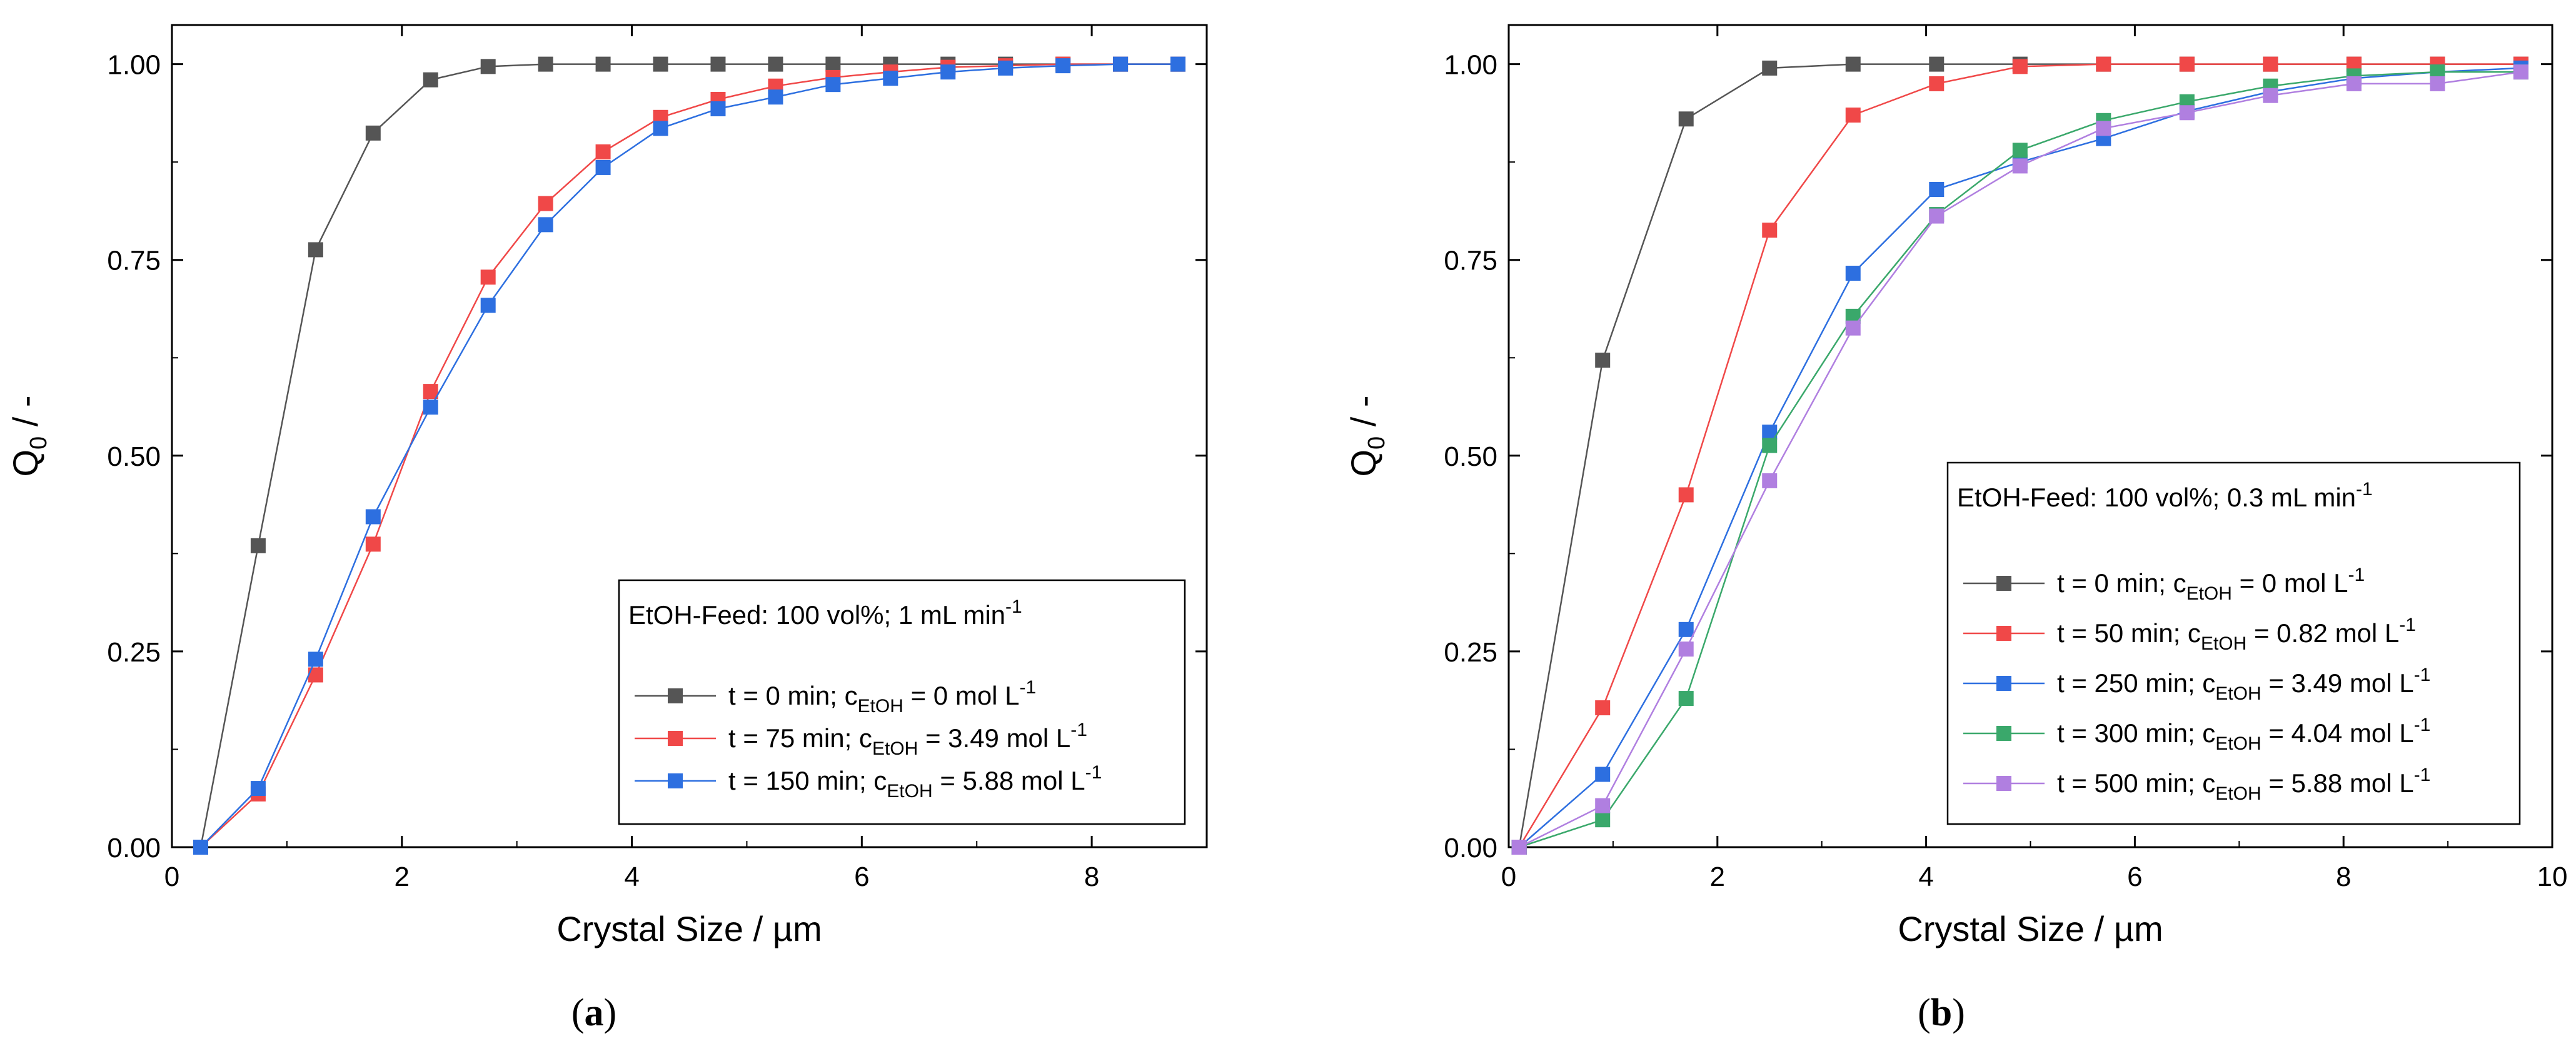 Image resolution: width=2576 pixels, height=1046 pixels. I want to click on caption-close: ), so click(1958, 1013).